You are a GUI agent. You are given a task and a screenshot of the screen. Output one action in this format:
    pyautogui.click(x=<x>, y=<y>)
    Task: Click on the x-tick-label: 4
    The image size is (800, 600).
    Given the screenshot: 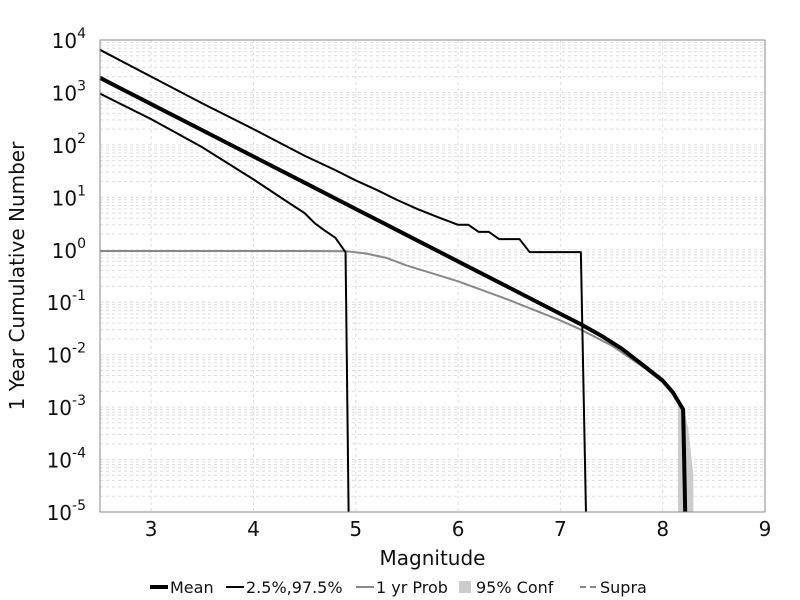 What is the action you would take?
    pyautogui.click(x=253, y=529)
    